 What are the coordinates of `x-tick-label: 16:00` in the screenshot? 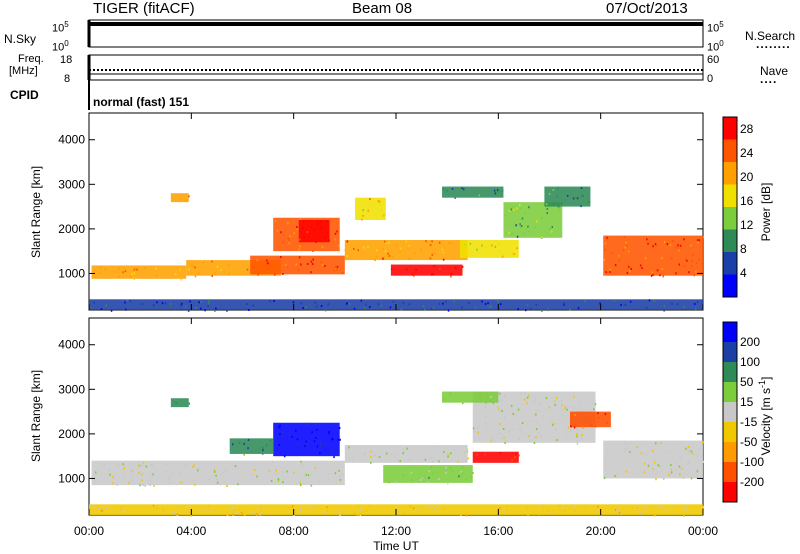 It's located at (498, 531).